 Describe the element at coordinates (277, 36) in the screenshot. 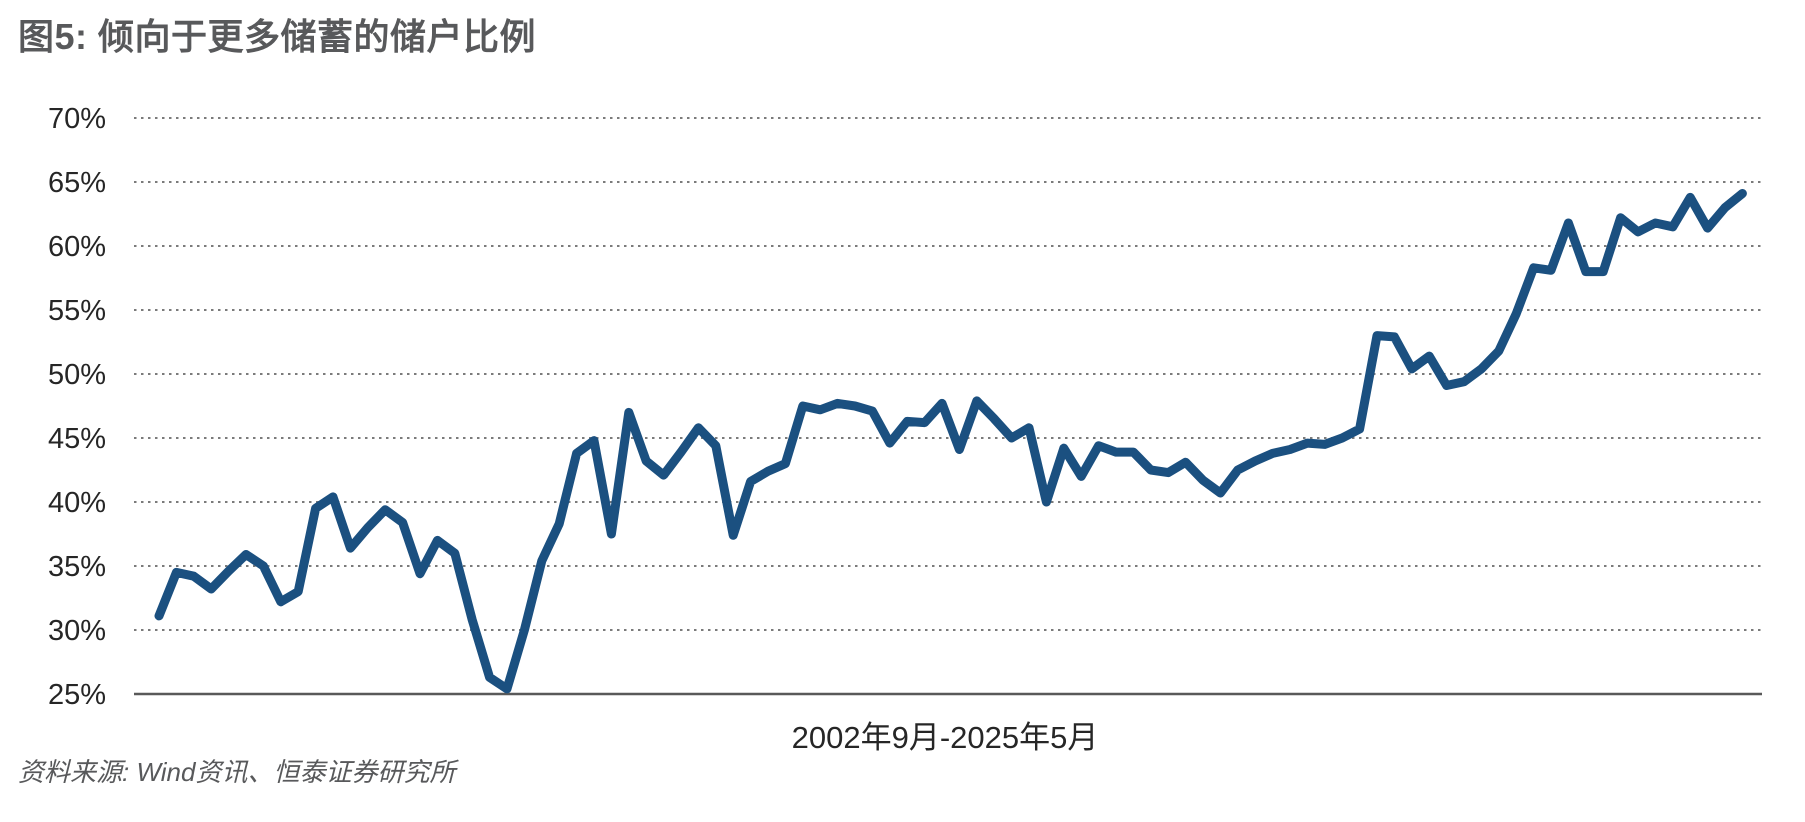

I see `chart-title: 图5: 倾向于更多储蓄的储户比例` at that location.